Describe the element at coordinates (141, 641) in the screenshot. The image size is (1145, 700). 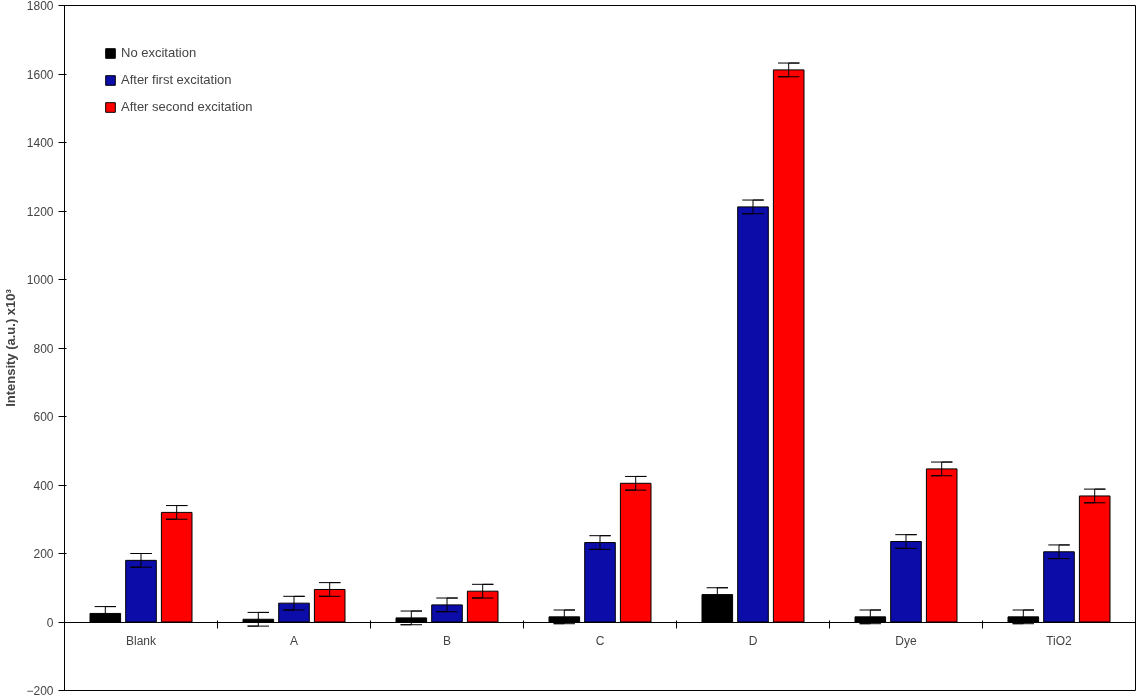
I see `x-tick-label: Blank` at that location.